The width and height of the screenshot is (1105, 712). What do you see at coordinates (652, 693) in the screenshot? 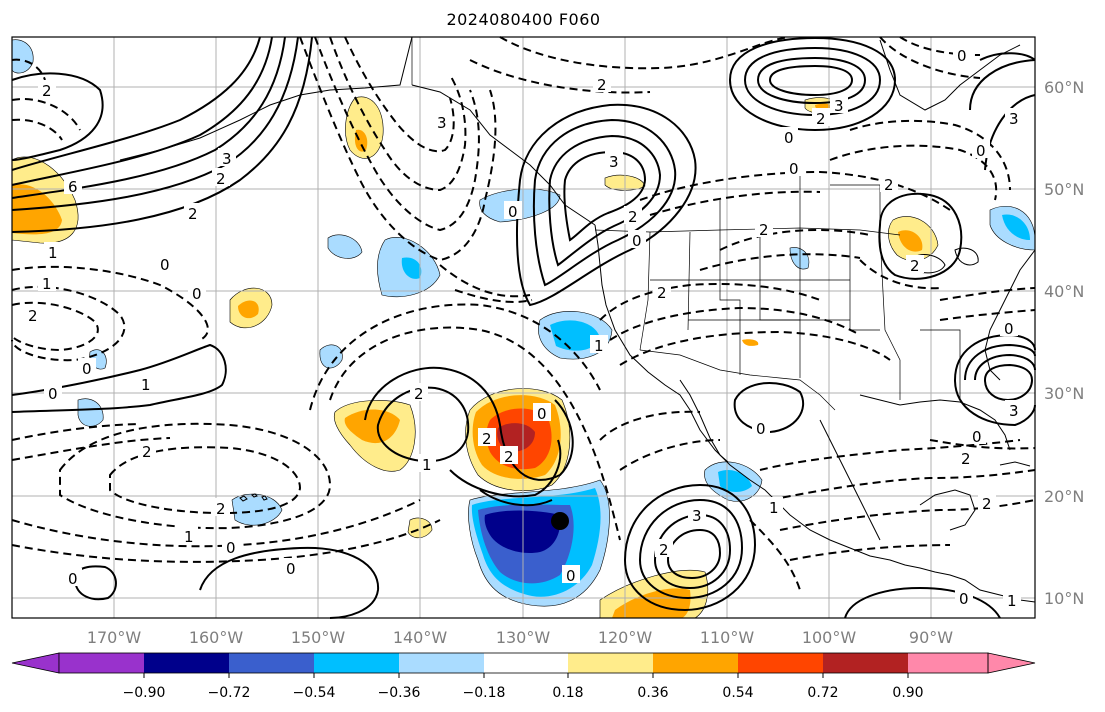
I see `colorbar-tick-label: 0.36` at bounding box center [652, 693].